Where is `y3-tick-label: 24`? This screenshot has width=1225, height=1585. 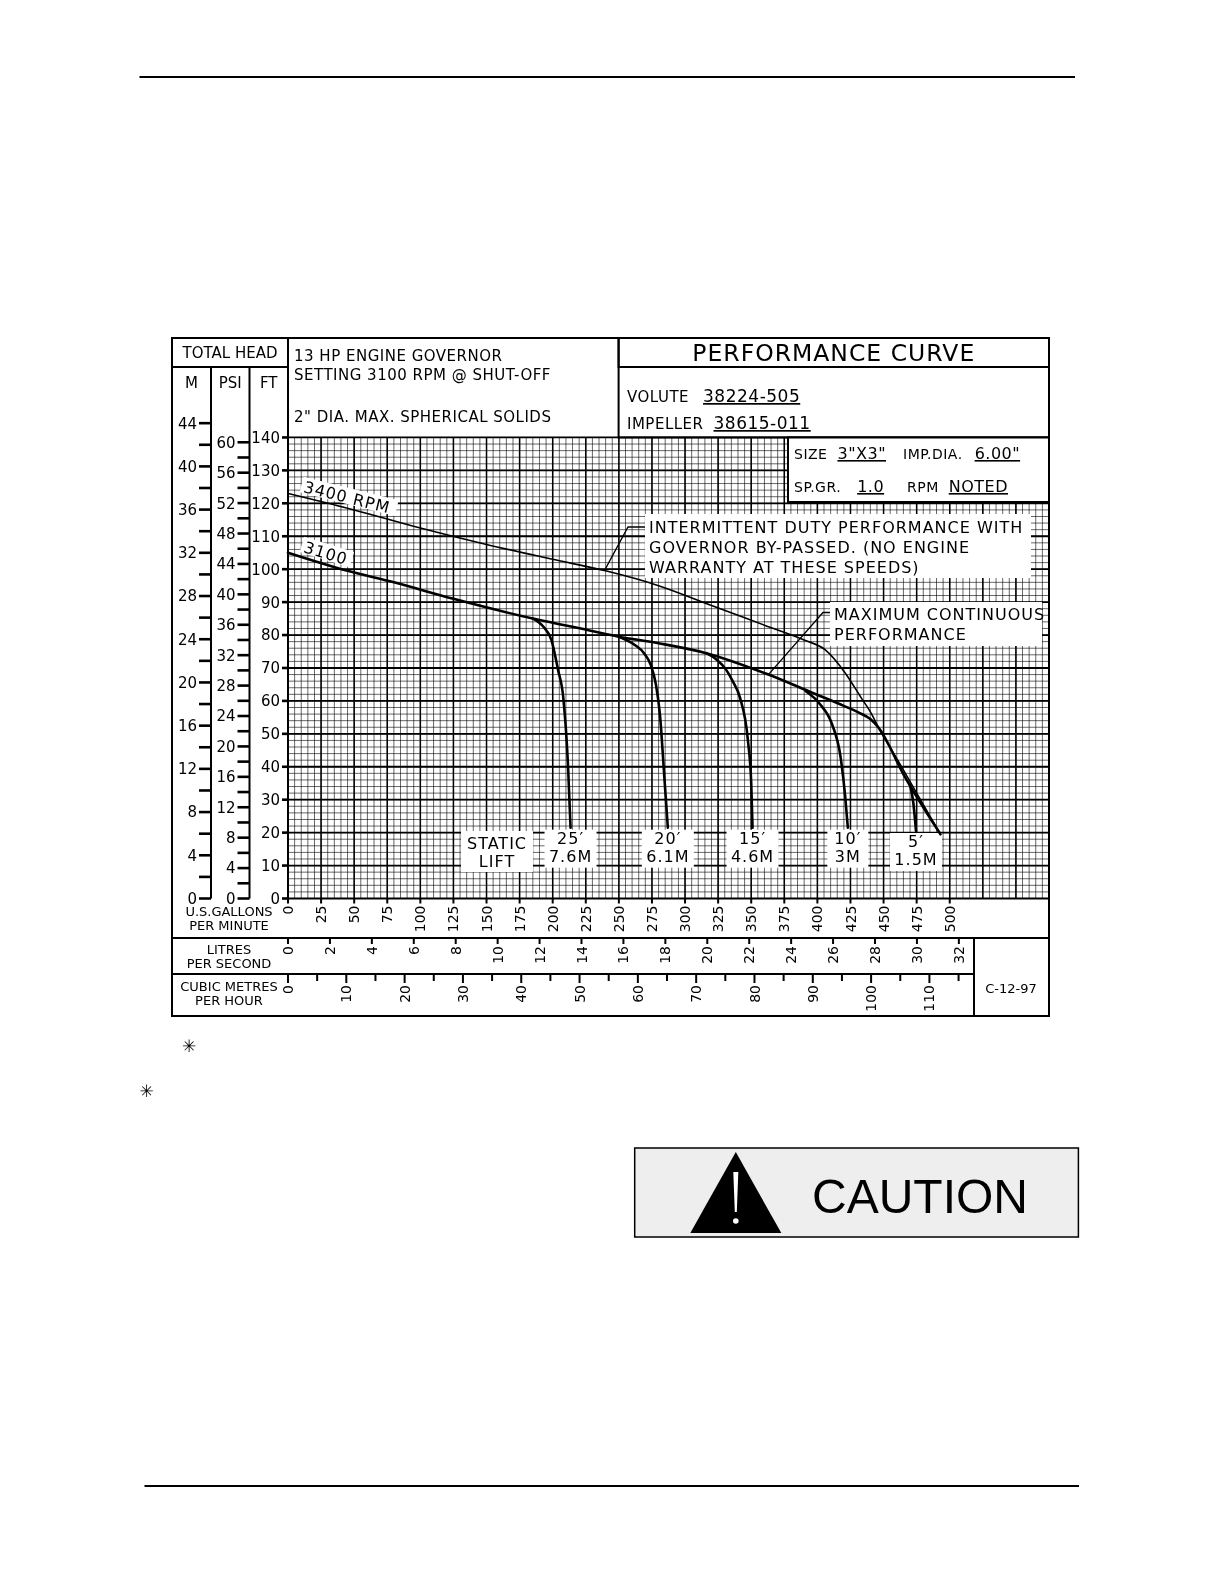 y3-tick-label: 24 is located at coordinates (187, 639).